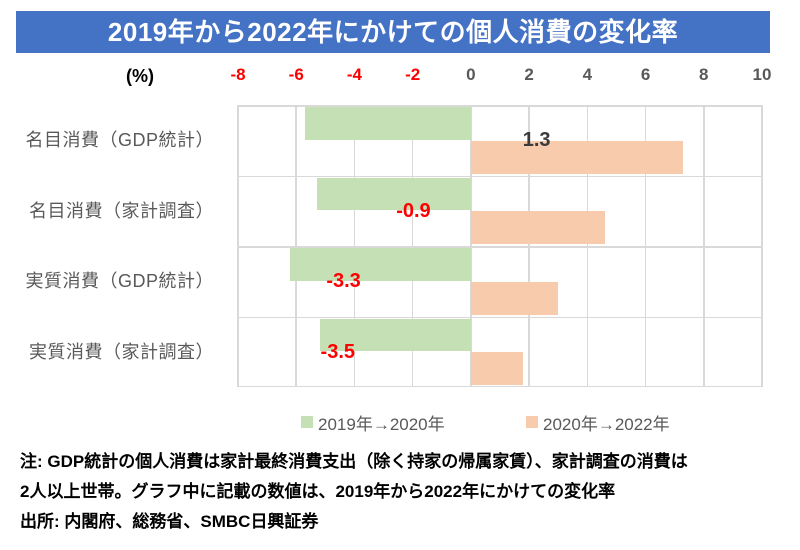  I want to click on legend-item: 2019年→2020年, so click(373, 423).